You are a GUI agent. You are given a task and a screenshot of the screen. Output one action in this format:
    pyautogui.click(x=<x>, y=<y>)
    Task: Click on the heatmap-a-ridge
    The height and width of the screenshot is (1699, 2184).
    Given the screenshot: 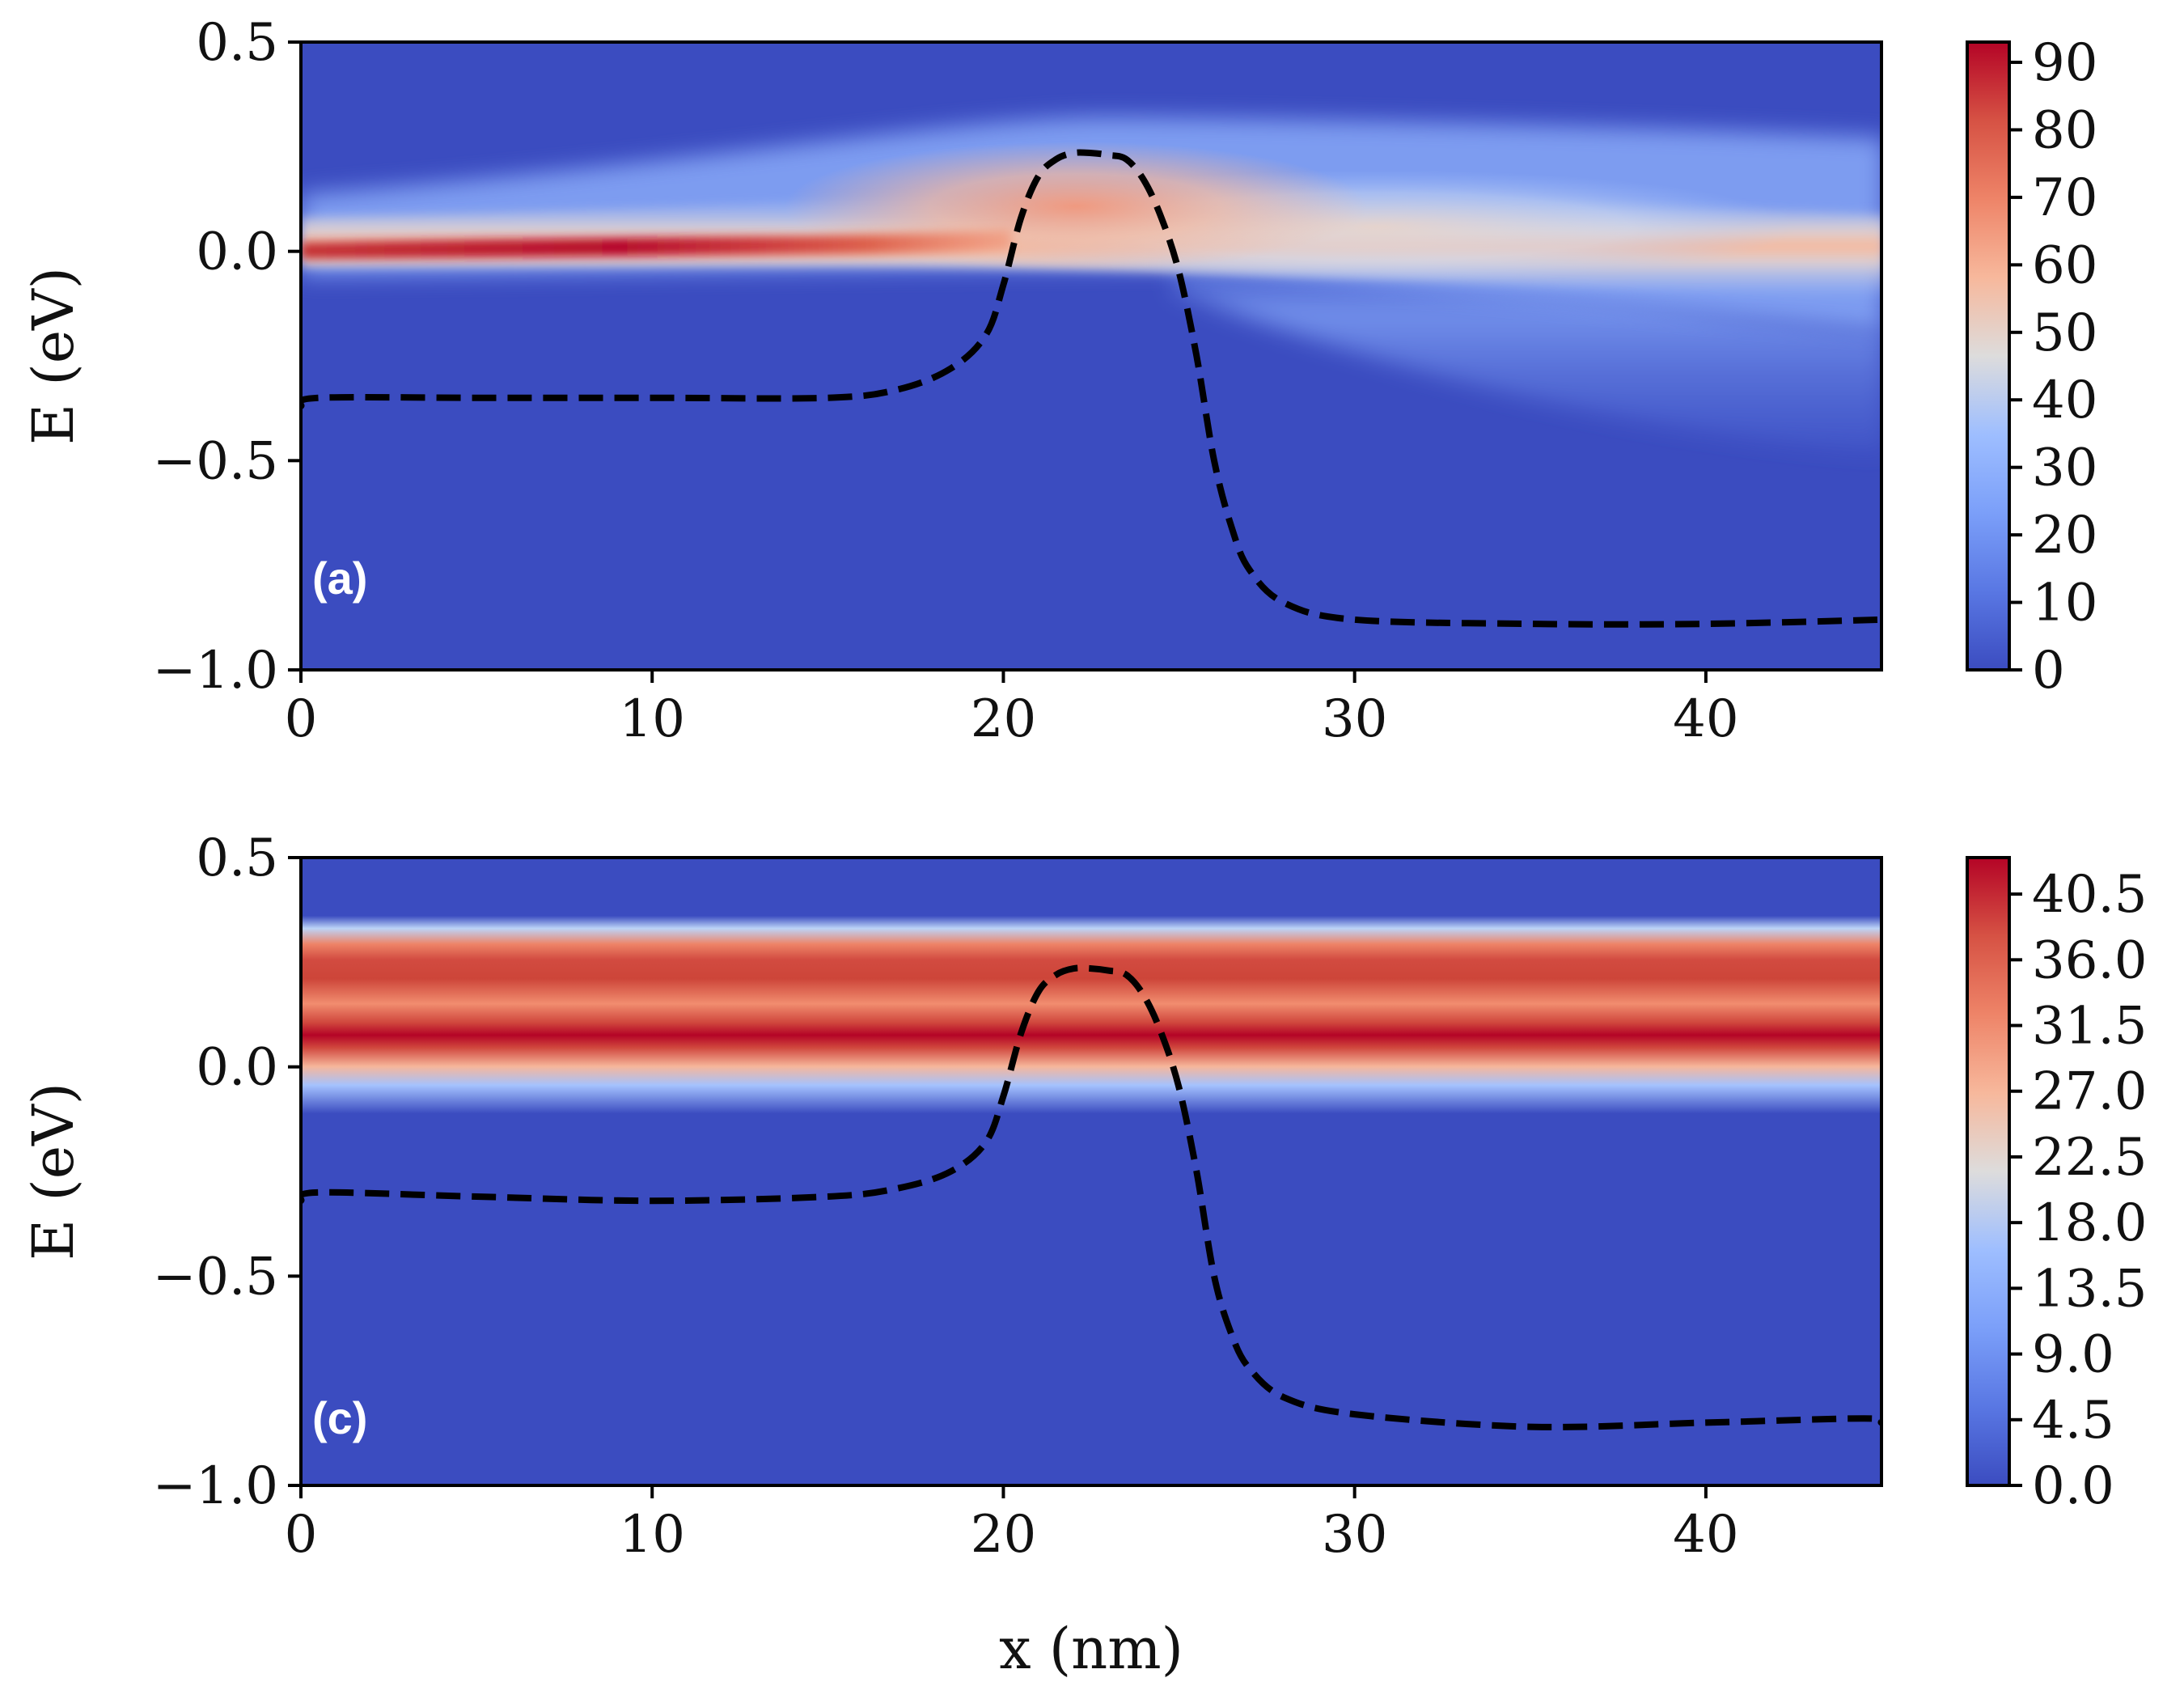 What is the action you would take?
    pyautogui.click(x=656, y=244)
    